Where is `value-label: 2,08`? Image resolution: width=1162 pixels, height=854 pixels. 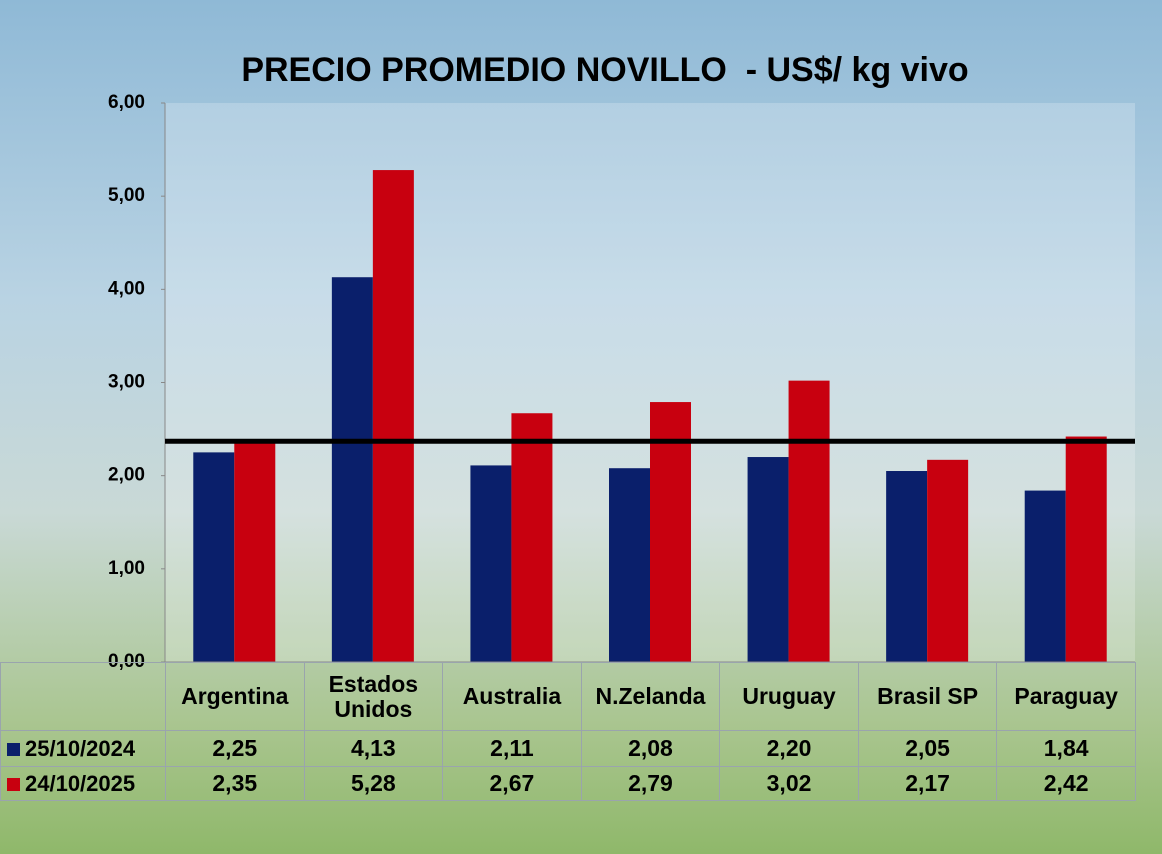 value-label: 2,08 is located at coordinates (650, 748).